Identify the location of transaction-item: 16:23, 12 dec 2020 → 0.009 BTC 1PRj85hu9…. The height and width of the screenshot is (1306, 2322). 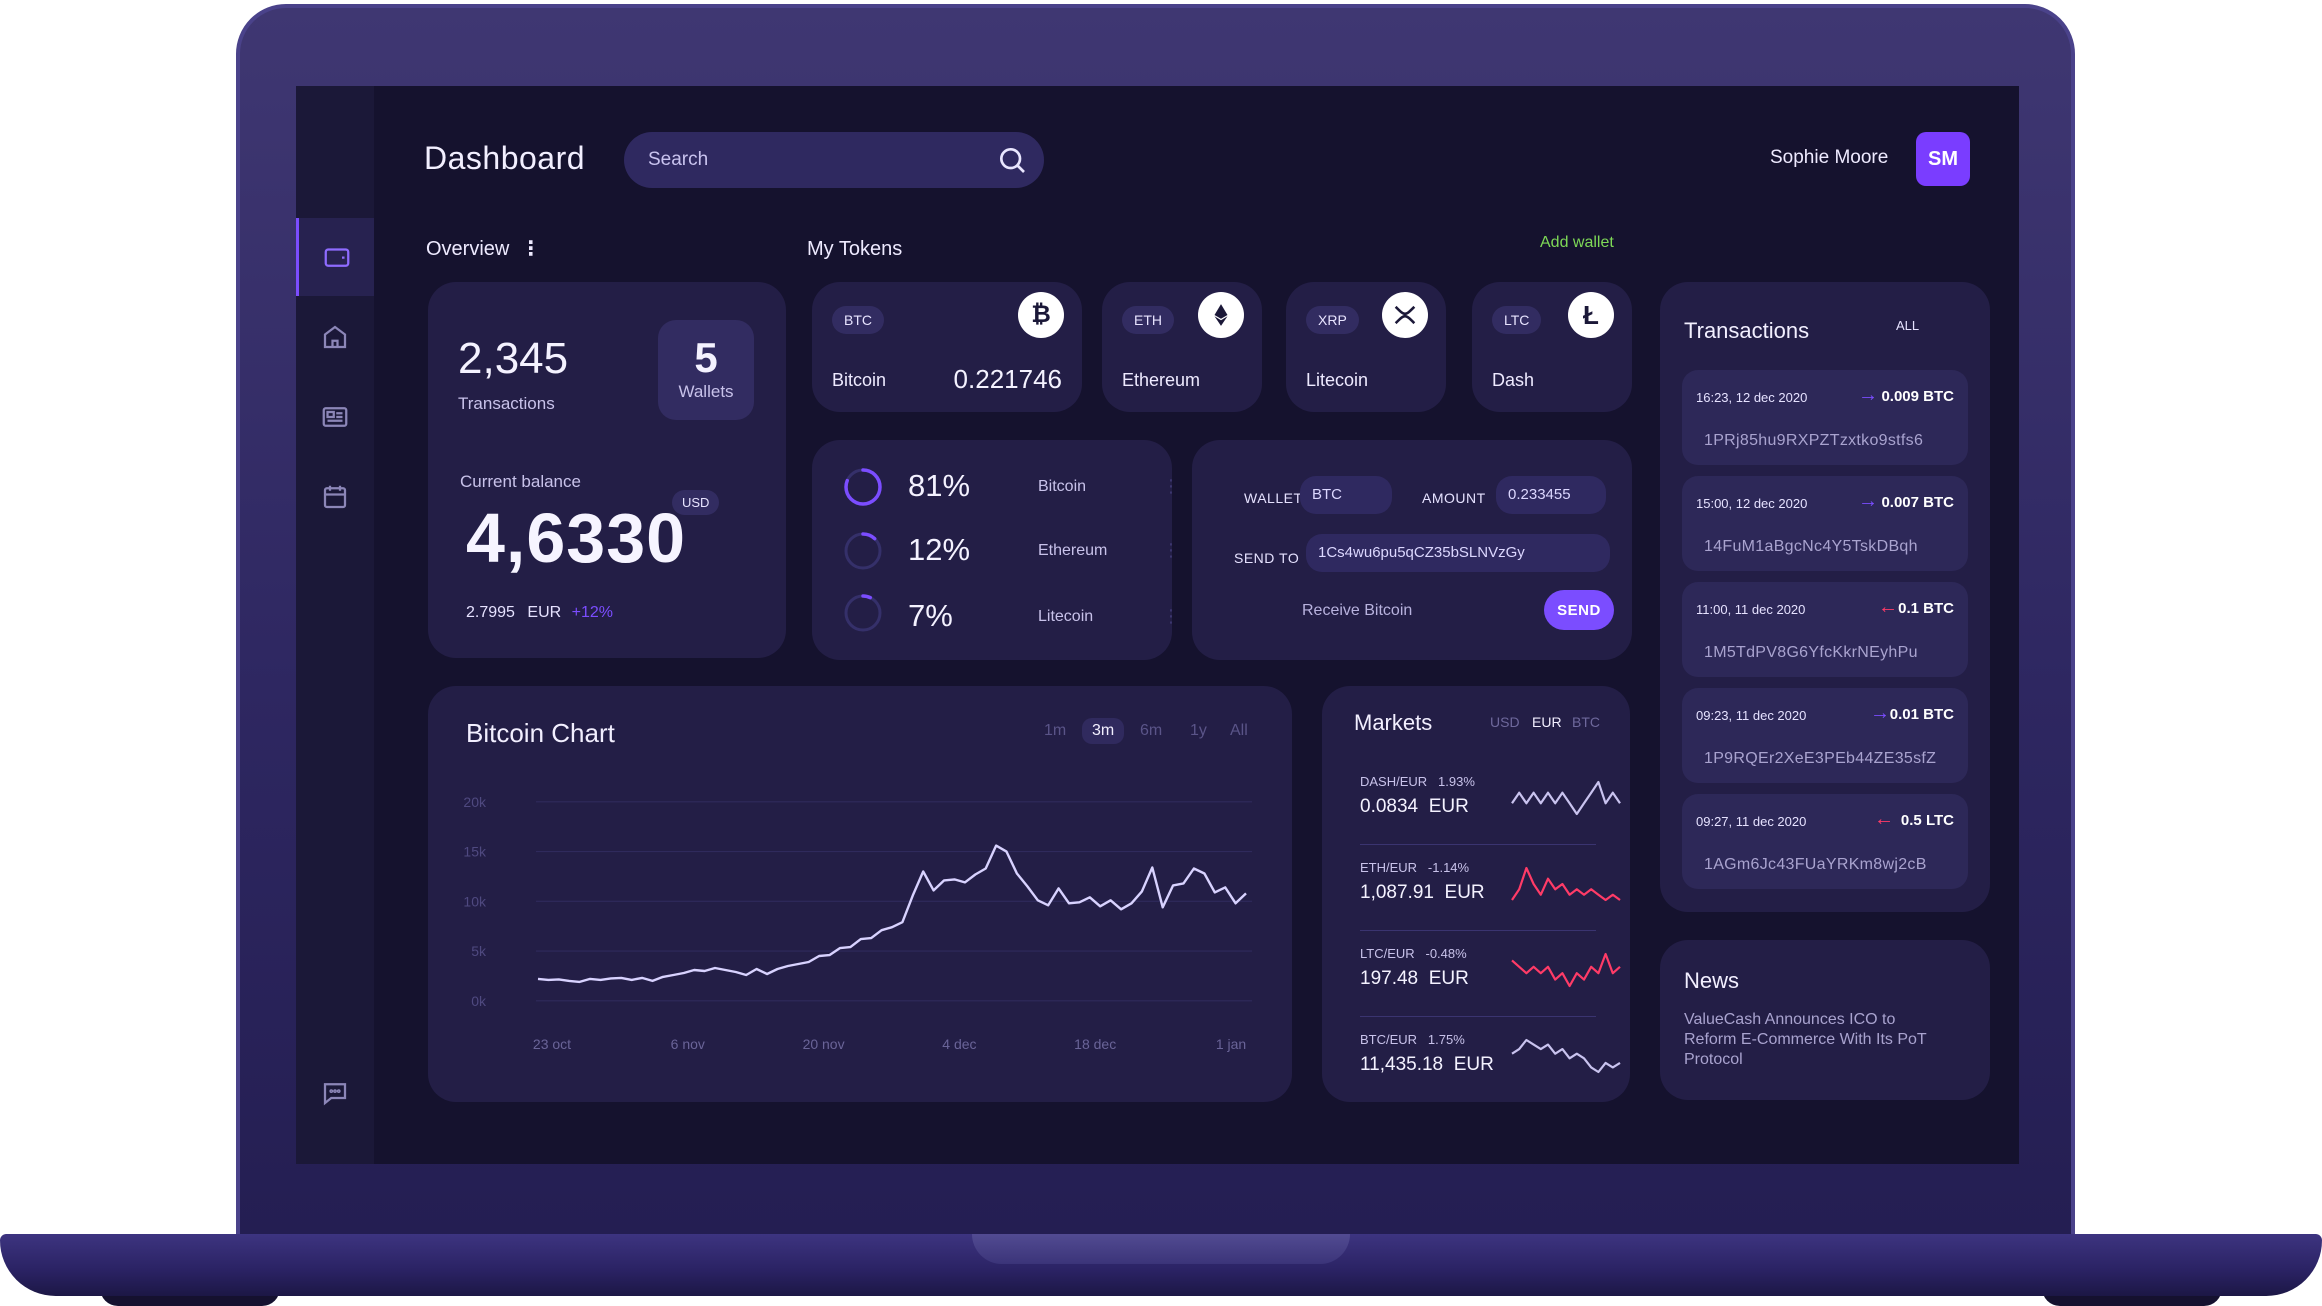
(1825, 417).